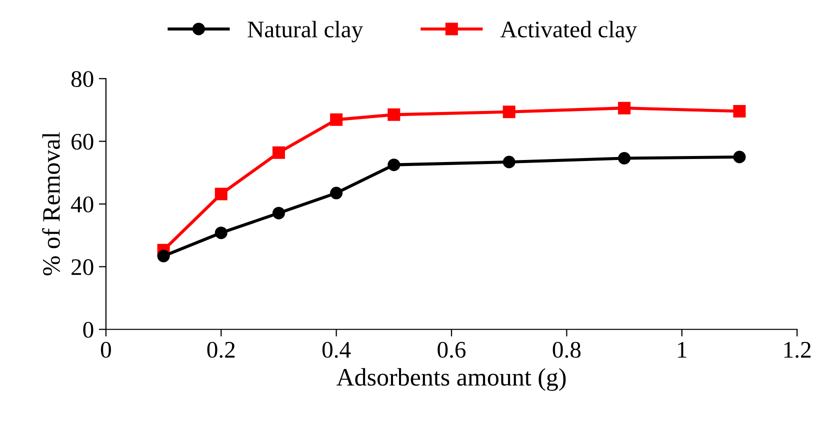  What do you see at coordinates (83, 142) in the screenshot?
I see `y-tick-label: 60` at bounding box center [83, 142].